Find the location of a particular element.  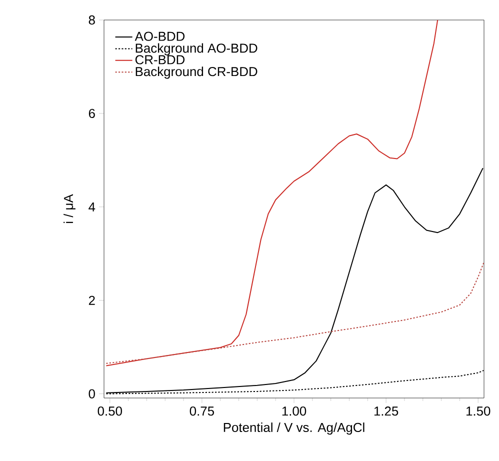

y-tick-label: 0 is located at coordinates (91, 393).